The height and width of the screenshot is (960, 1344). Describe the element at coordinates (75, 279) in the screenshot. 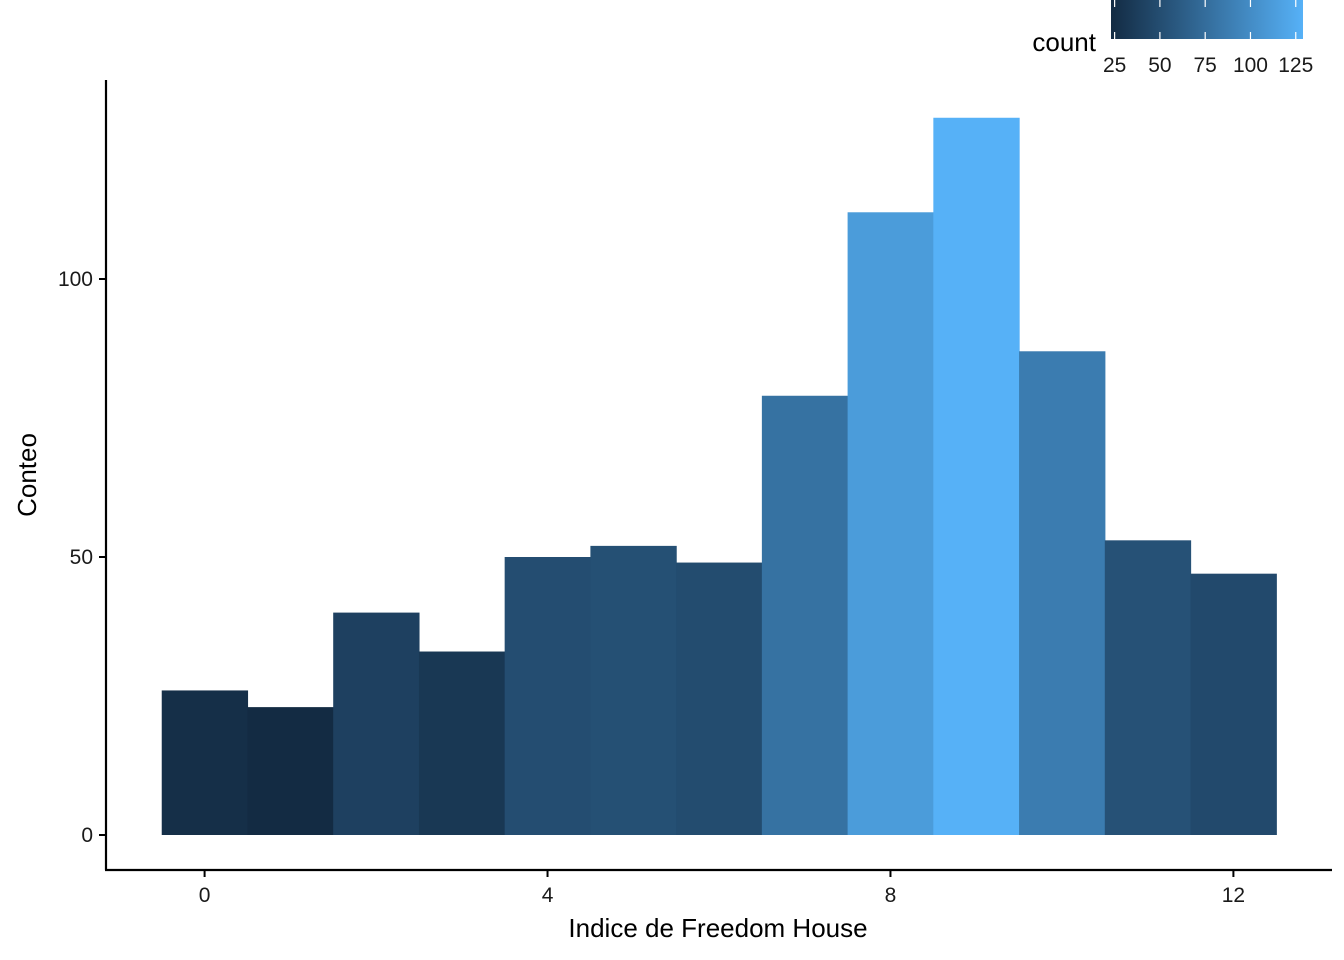

I see `y-tick-label: 100` at that location.